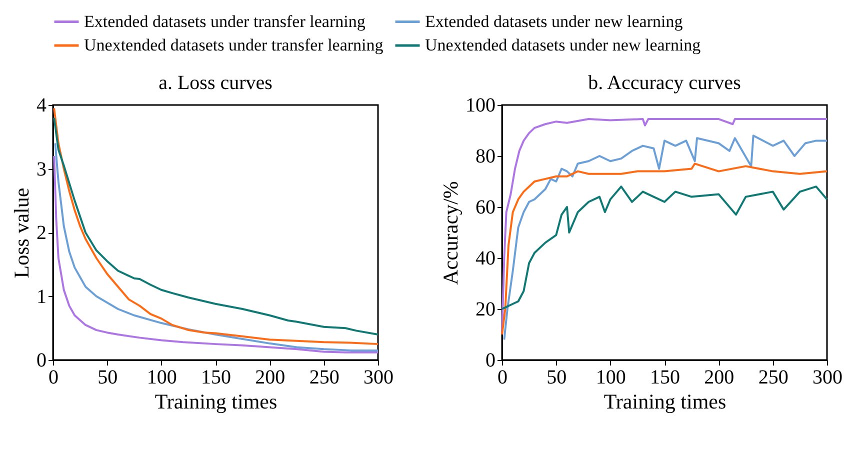  What do you see at coordinates (486, 207) in the screenshot?
I see `y-tick-label: 60` at bounding box center [486, 207].